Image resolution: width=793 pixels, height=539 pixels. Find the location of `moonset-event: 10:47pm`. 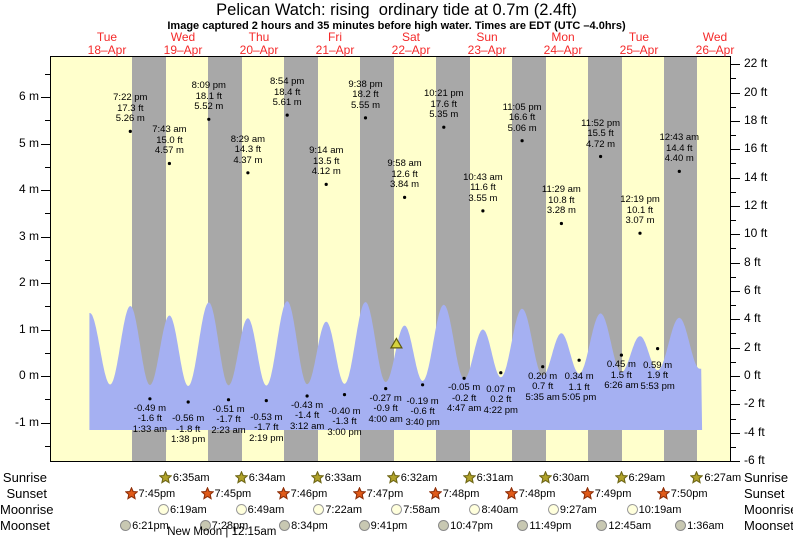

moonset-event: 10:47pm is located at coordinates (465, 525).